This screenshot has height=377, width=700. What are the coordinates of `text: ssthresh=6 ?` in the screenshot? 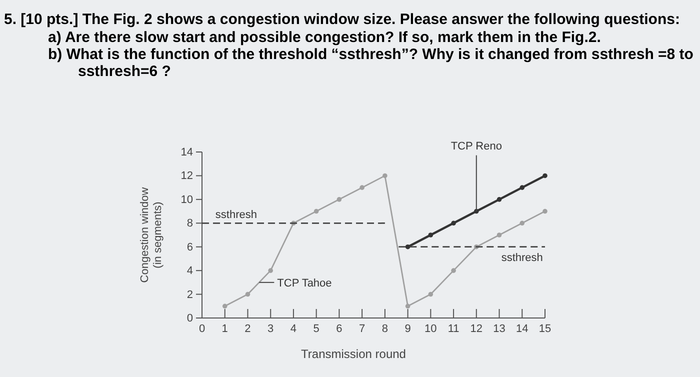 It's located at (124, 71).